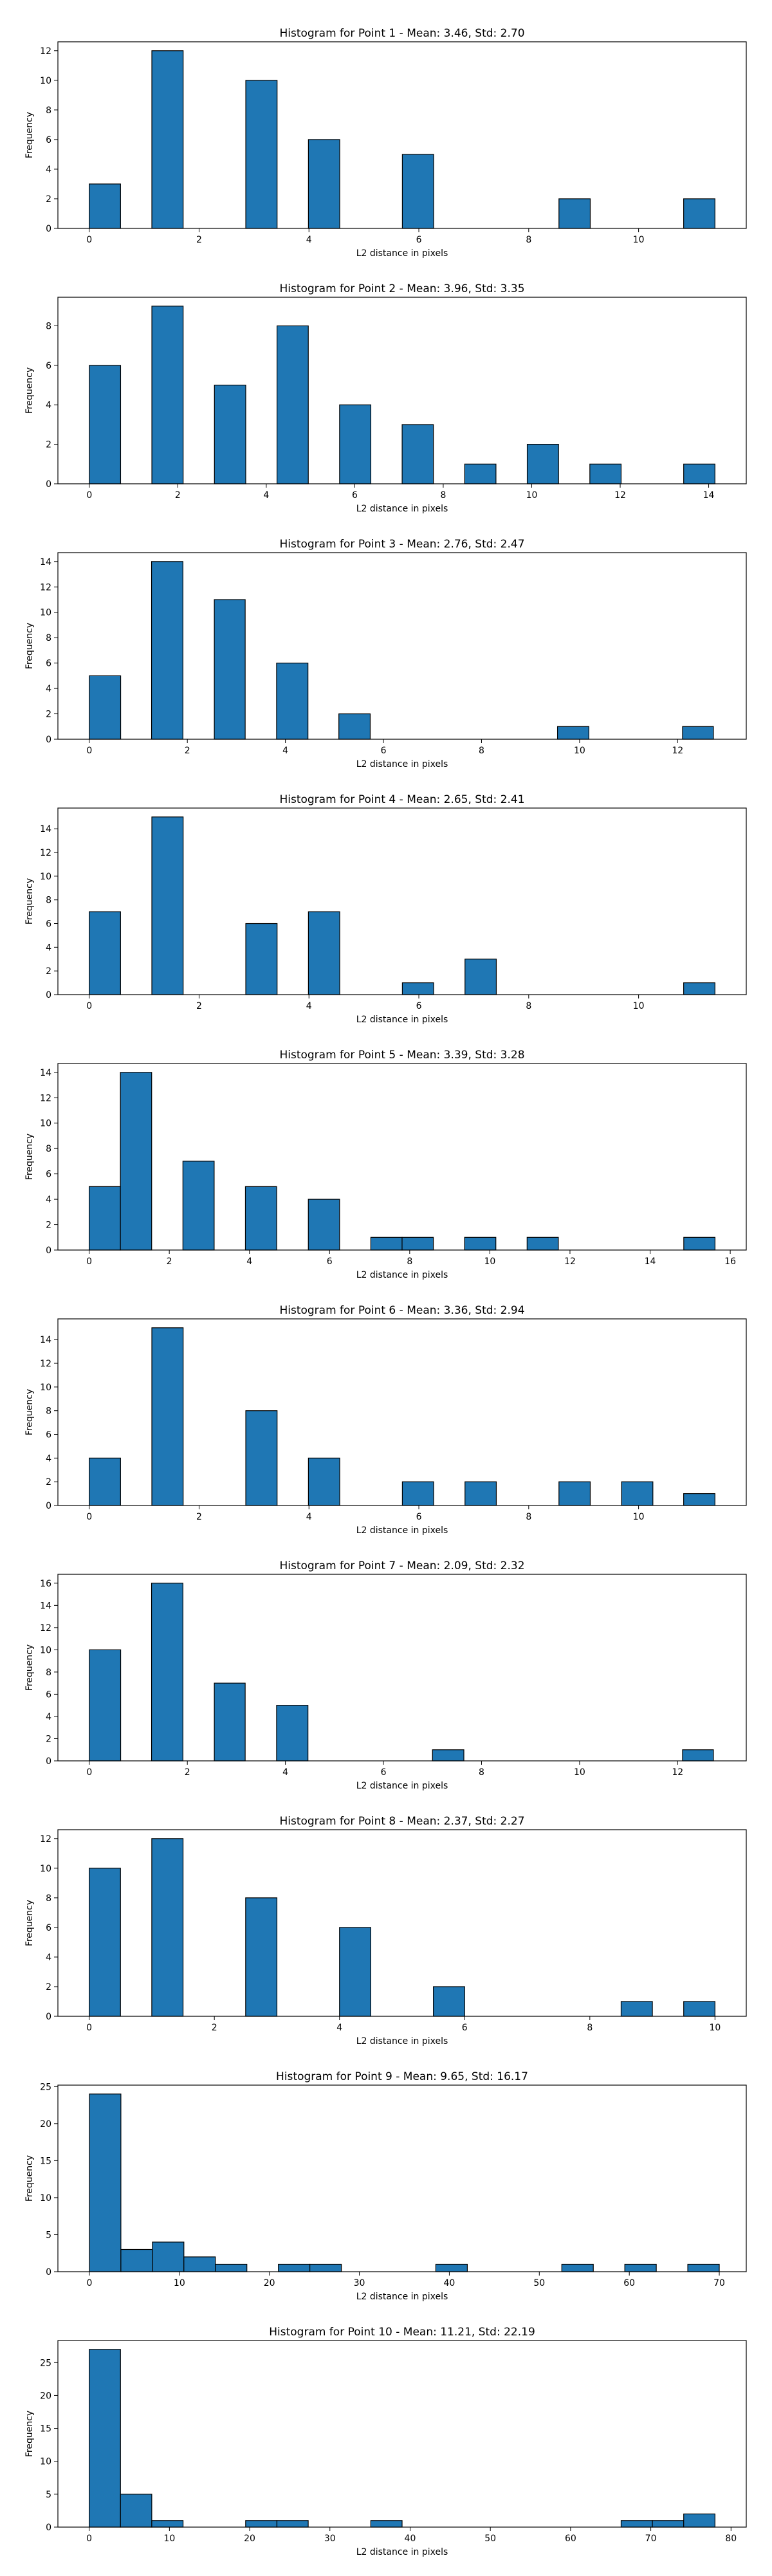 This screenshot has height=2576, width=772. I want to click on x-tick-label: 60, so click(570, 2539).